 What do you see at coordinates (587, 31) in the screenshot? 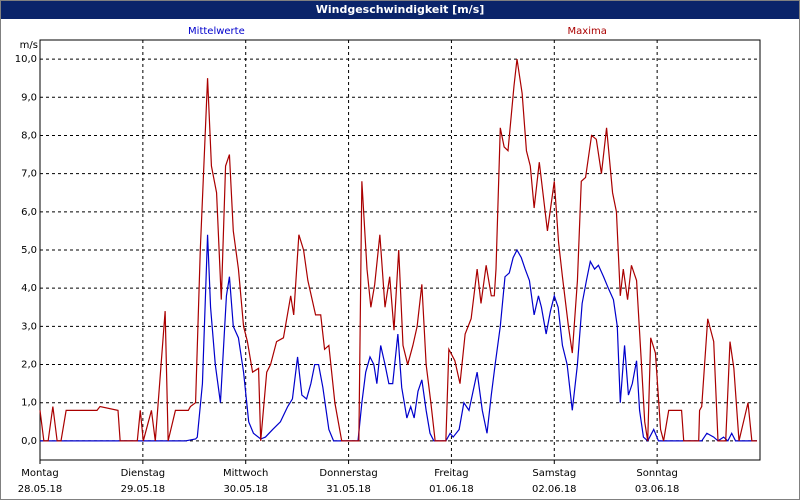
I see `legend-label: Maxima` at bounding box center [587, 31].